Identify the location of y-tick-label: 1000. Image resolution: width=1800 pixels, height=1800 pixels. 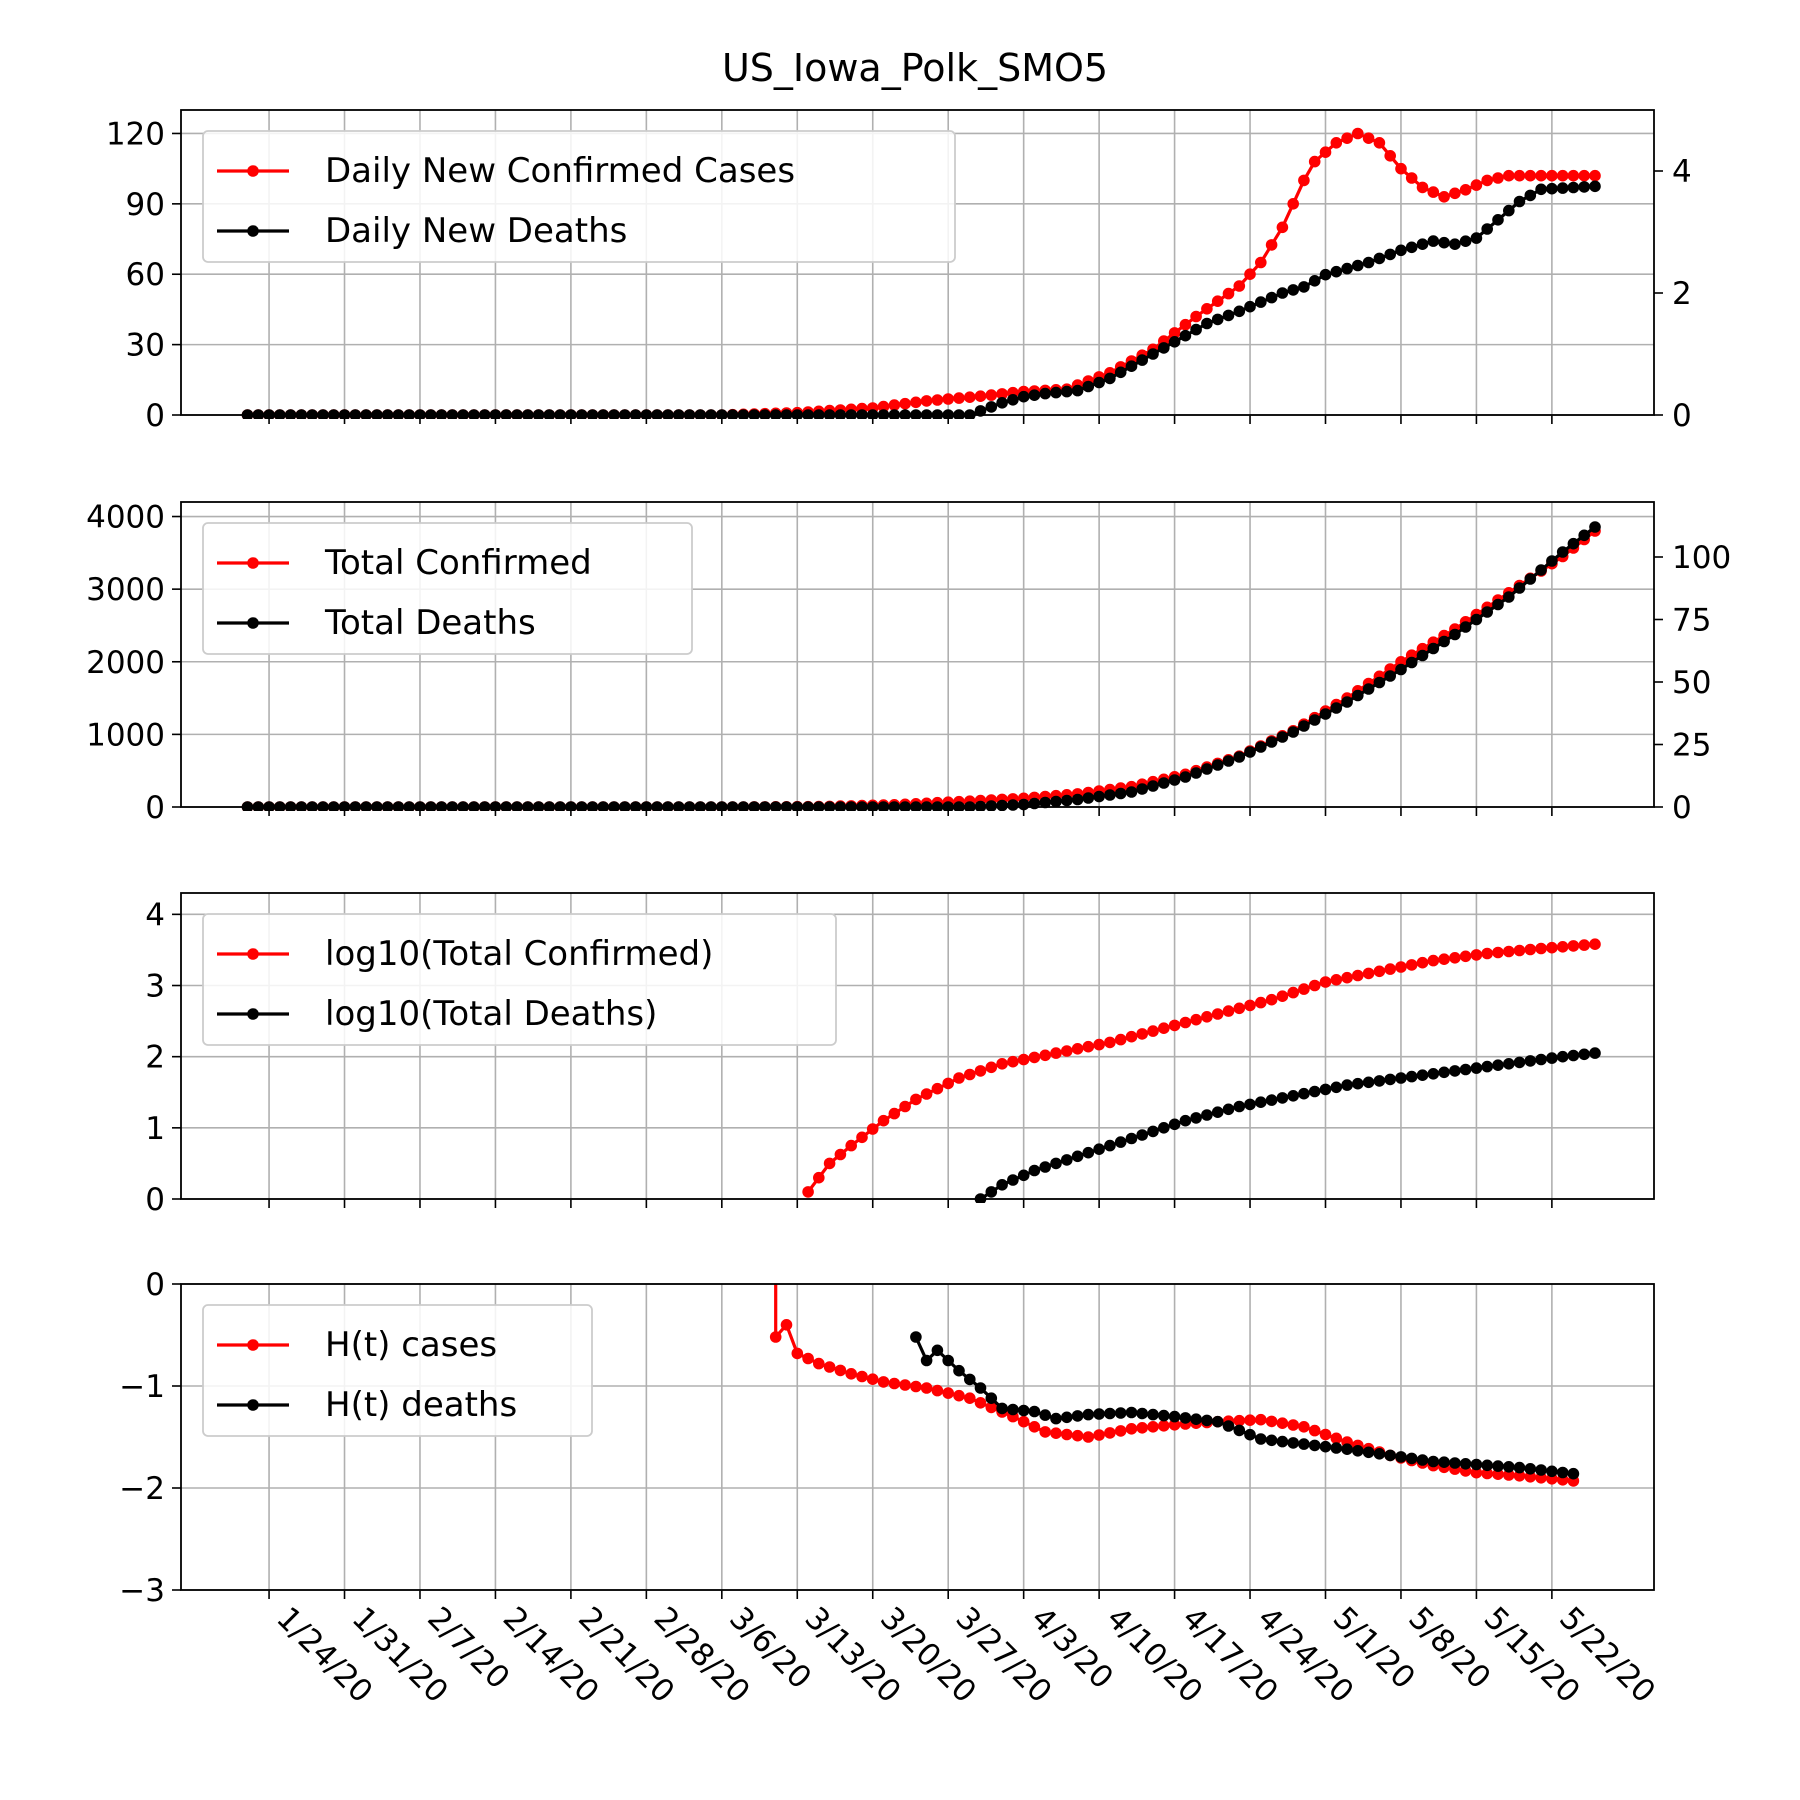
(125, 735).